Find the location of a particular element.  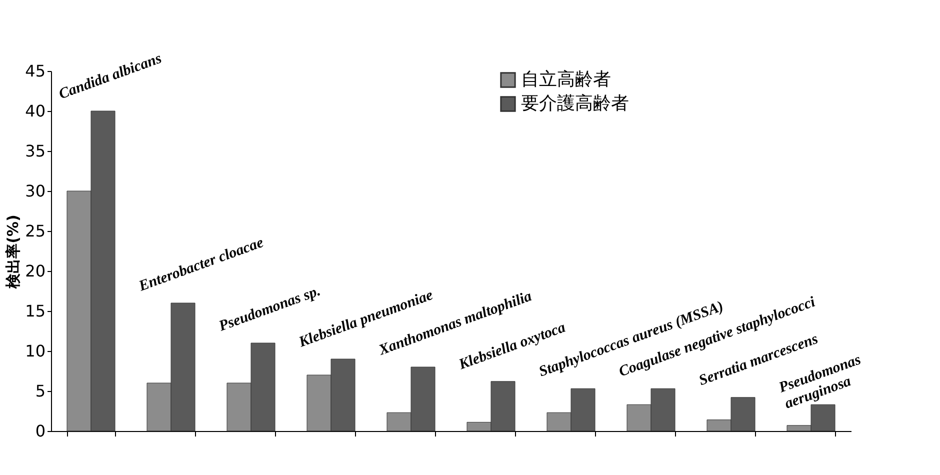

y-tick-label: 20 is located at coordinates (35, 271).